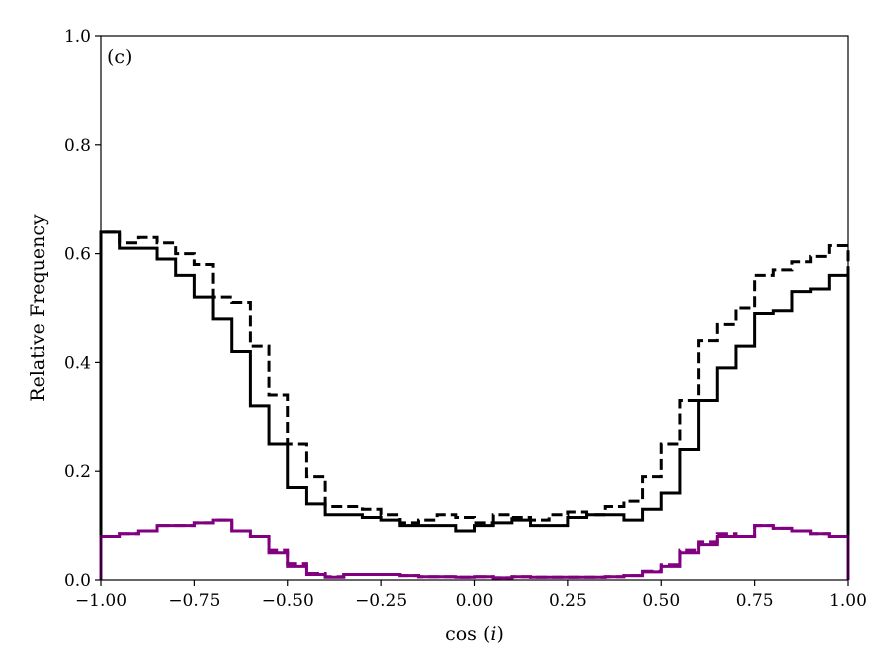 This screenshot has height=672, width=896. I want to click on y-tick-label-3: 0.6, so click(77, 255).